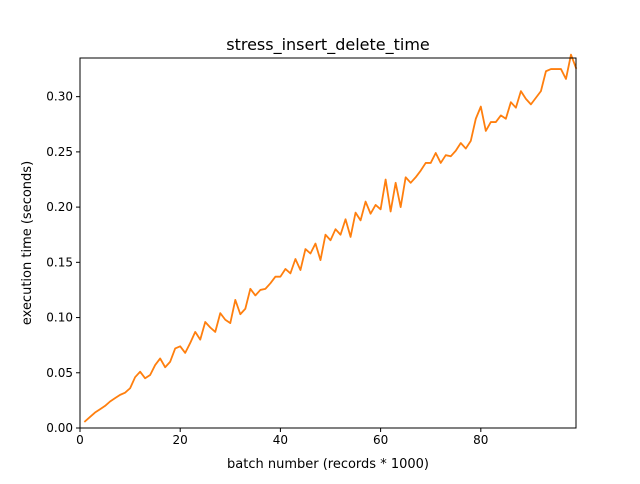  I want to click on y-tick-label: 0.30, so click(59, 97).